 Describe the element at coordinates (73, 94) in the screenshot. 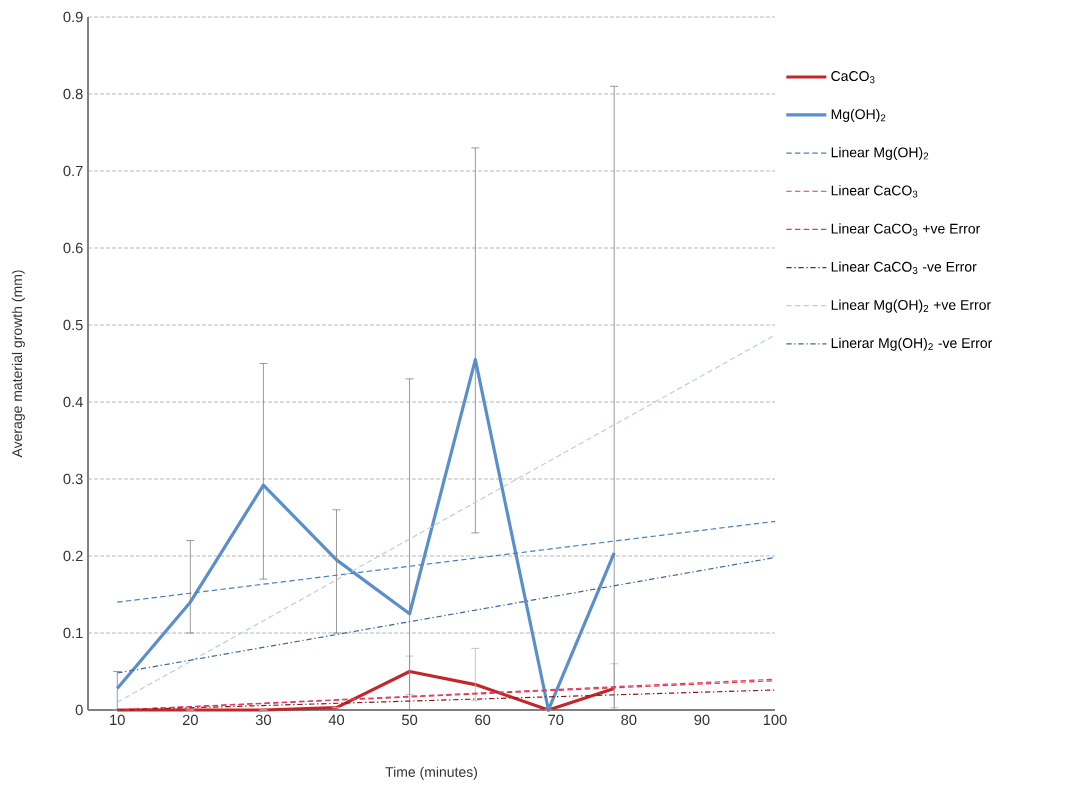

I see `y-tick-label: 0.8` at that location.